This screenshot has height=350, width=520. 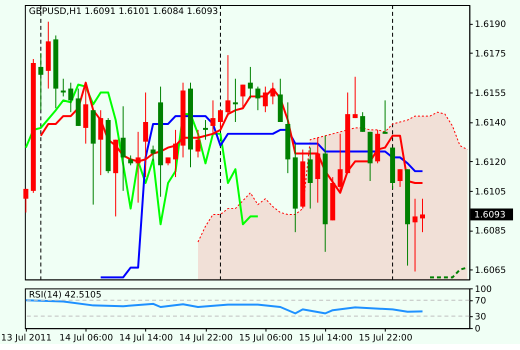 What do you see at coordinates (224, 306) in the screenshot?
I see `line-series` at bounding box center [224, 306].